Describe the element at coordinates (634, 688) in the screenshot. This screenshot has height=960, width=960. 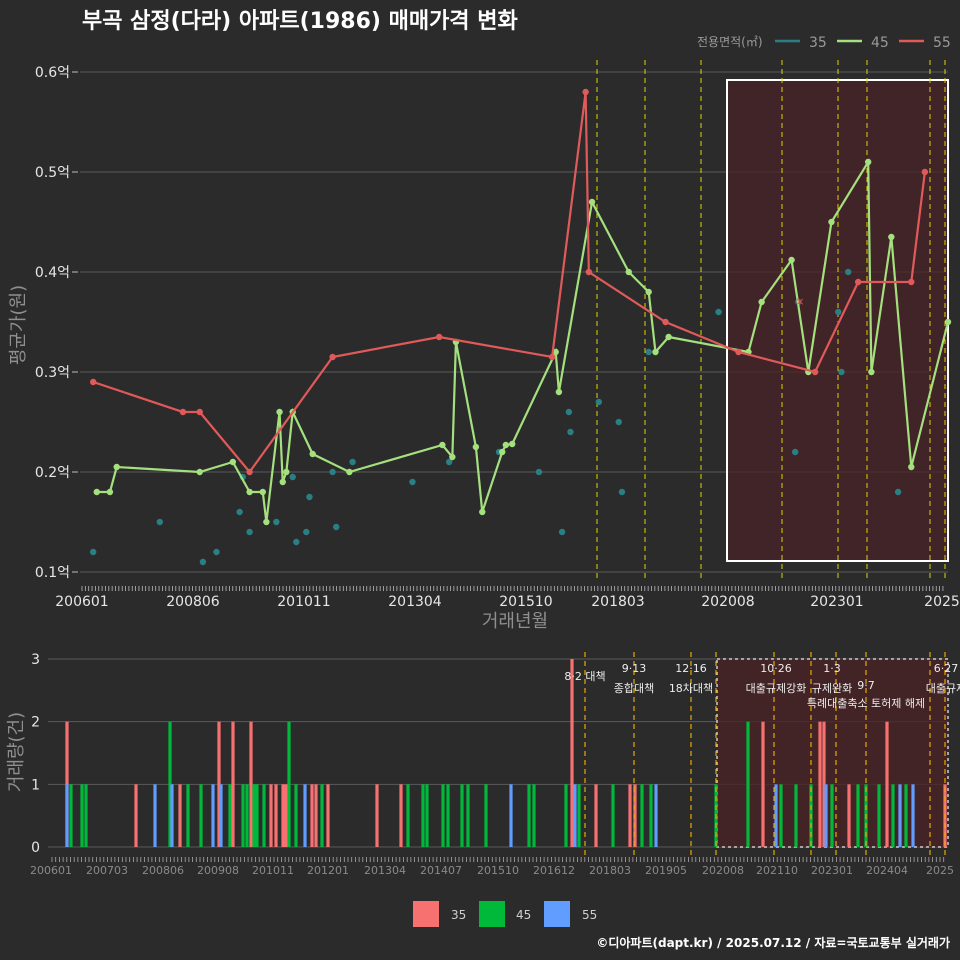
I see `policy-label: 종합대책` at that location.